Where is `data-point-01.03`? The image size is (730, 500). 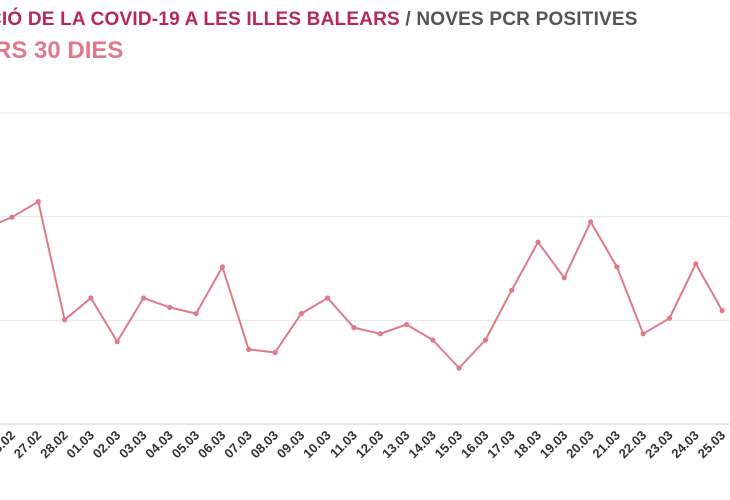
data-point-01.03 is located at coordinates (90, 297).